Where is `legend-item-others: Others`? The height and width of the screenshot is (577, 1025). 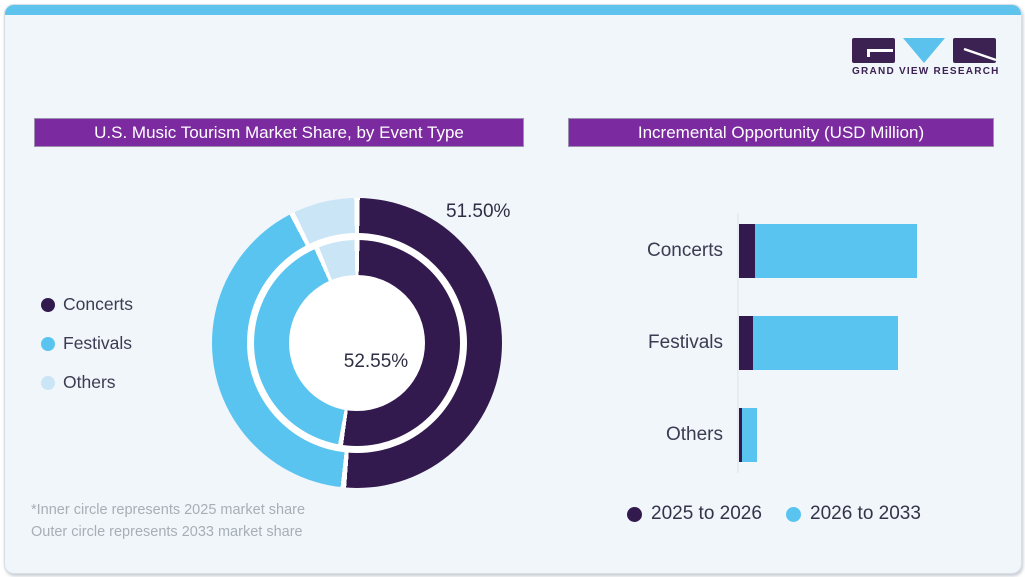 legend-item-others: Others is located at coordinates (87, 382).